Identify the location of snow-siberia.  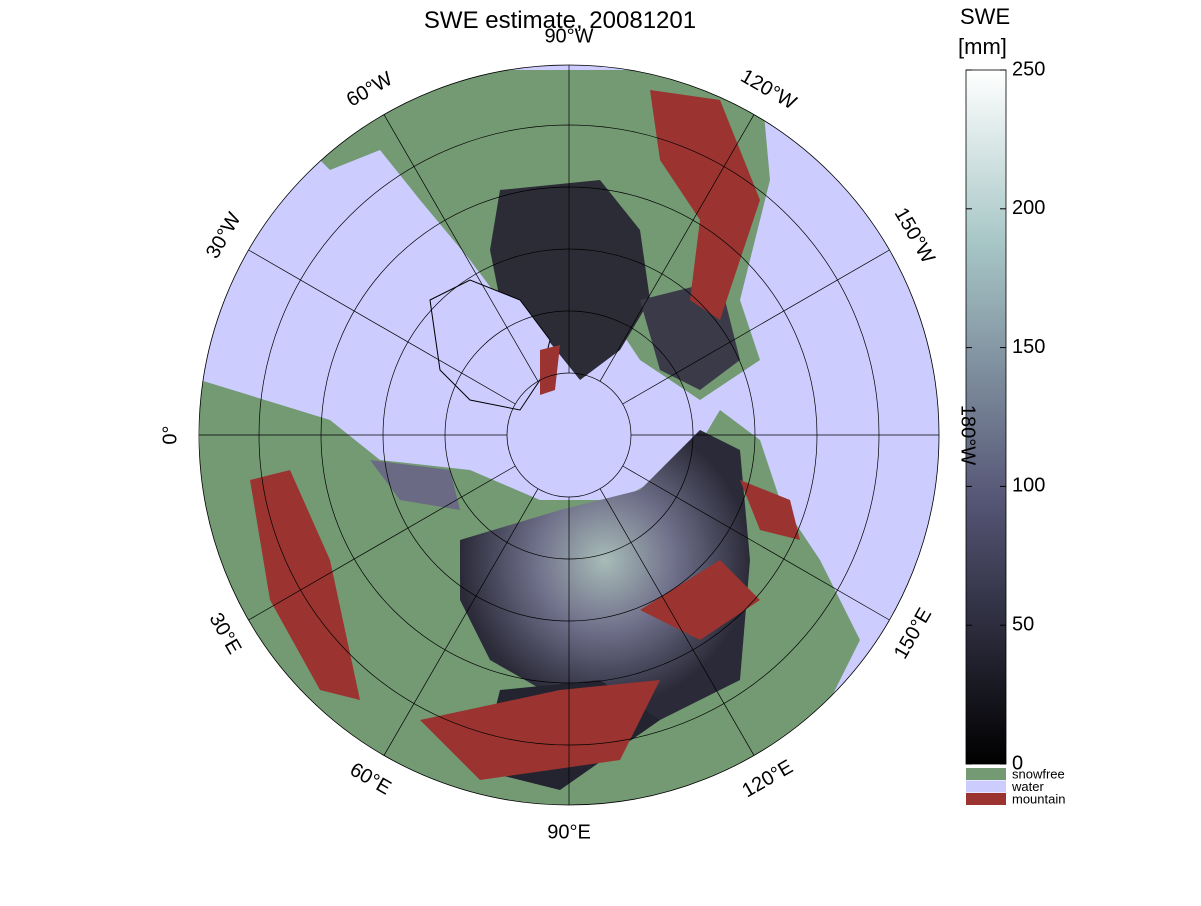
(605, 575).